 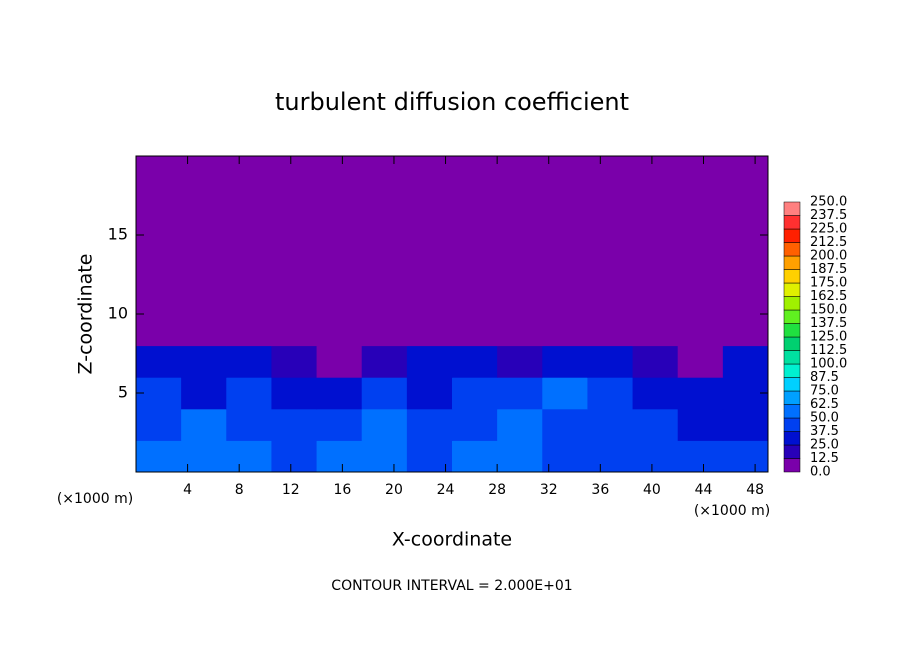 What do you see at coordinates (828, 242) in the screenshot?
I see `colorbar-label: 212.5` at bounding box center [828, 242].